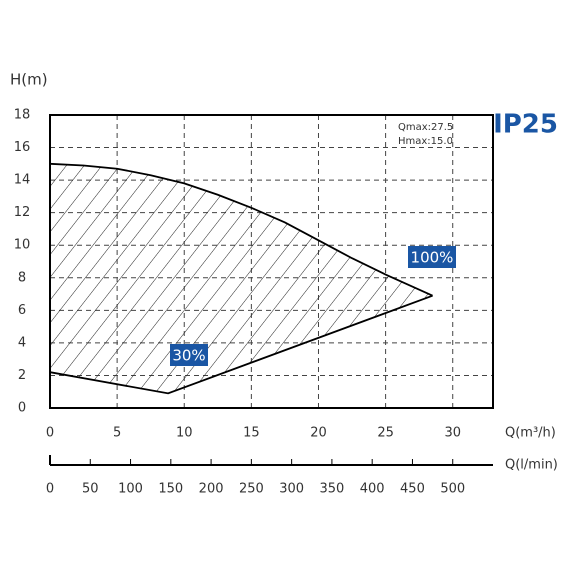 The width and height of the screenshot is (570, 570). I want to click on x-axis-label: Q(m³/h), so click(530, 433).